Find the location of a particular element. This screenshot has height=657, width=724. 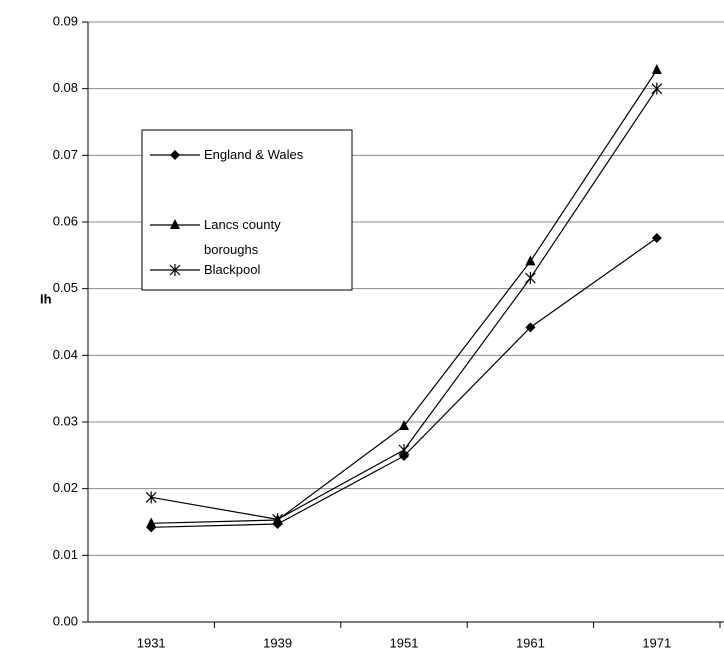

x-tick-label: 1951 is located at coordinates (404, 642).